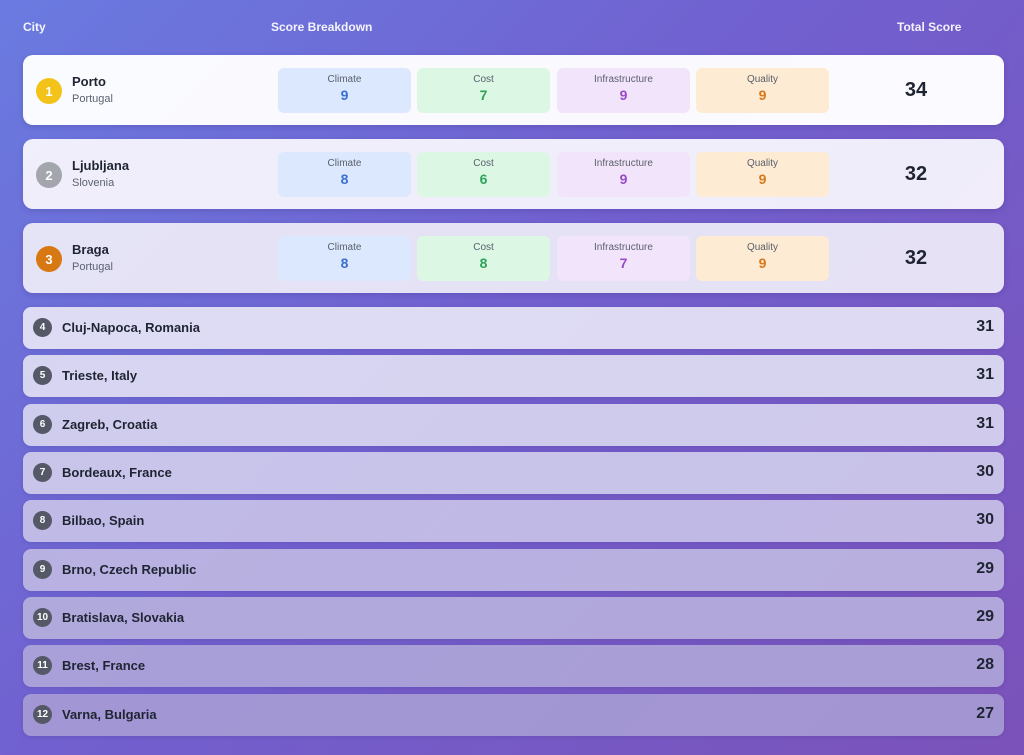  What do you see at coordinates (513, 424) in the screenshot?
I see `city-row: 6 Zagreb, Croatia 31` at bounding box center [513, 424].